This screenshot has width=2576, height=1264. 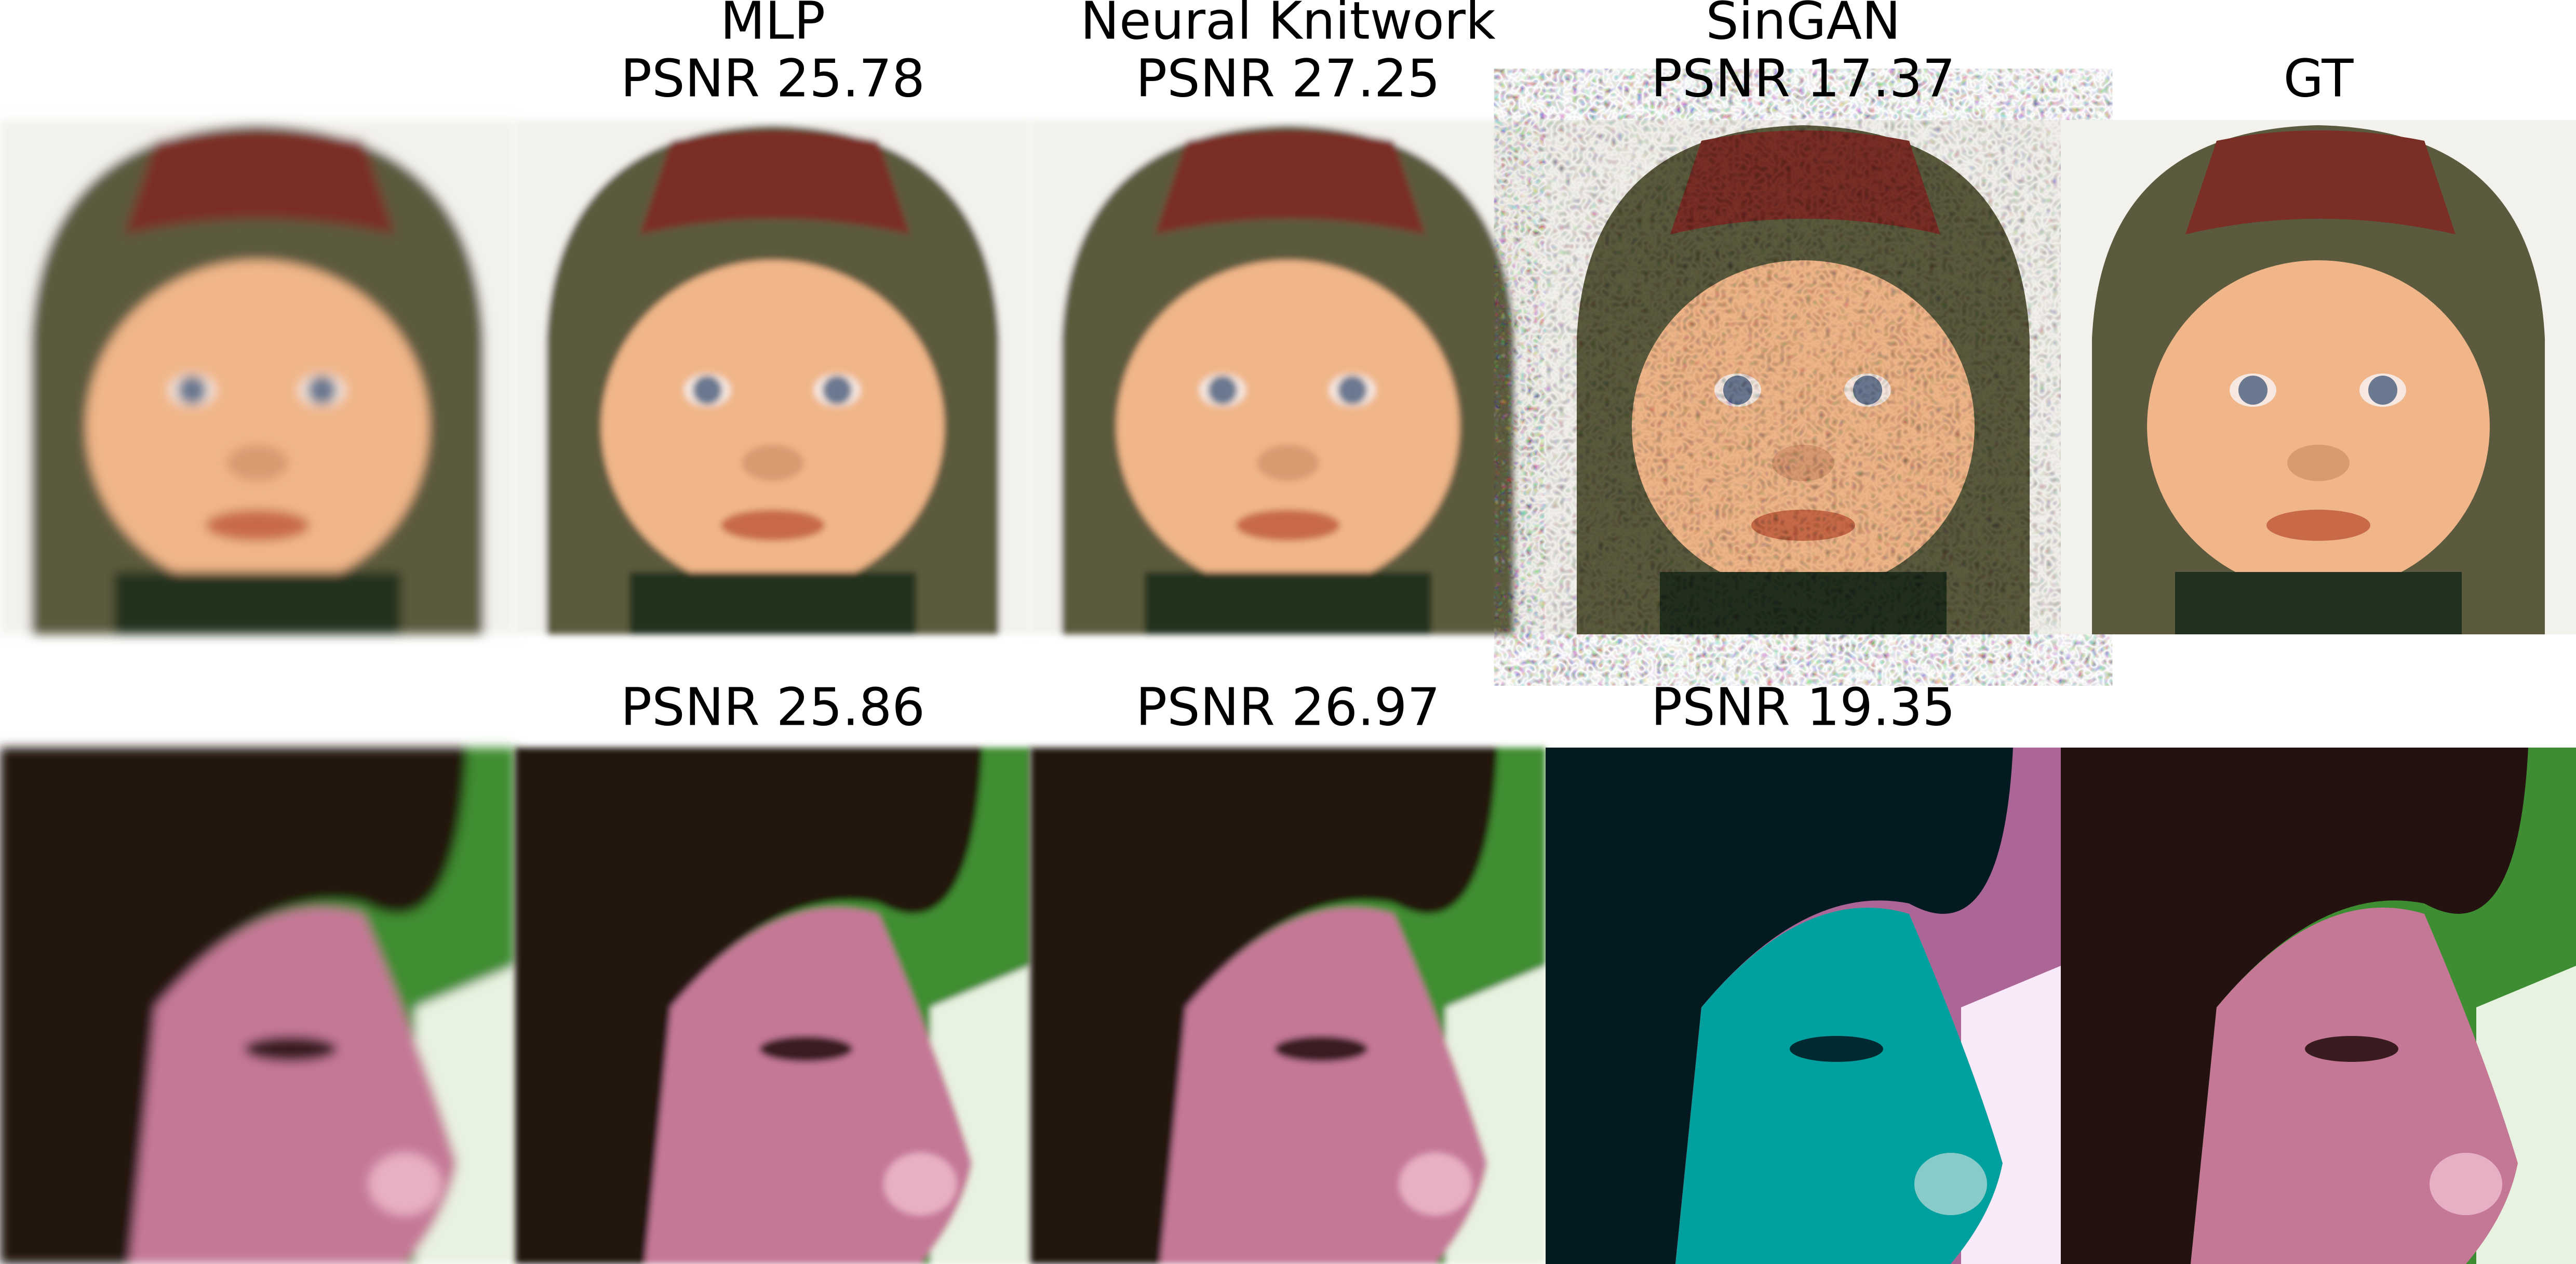 I want to click on method-name: Neural Knitwork, so click(x=1288, y=25).